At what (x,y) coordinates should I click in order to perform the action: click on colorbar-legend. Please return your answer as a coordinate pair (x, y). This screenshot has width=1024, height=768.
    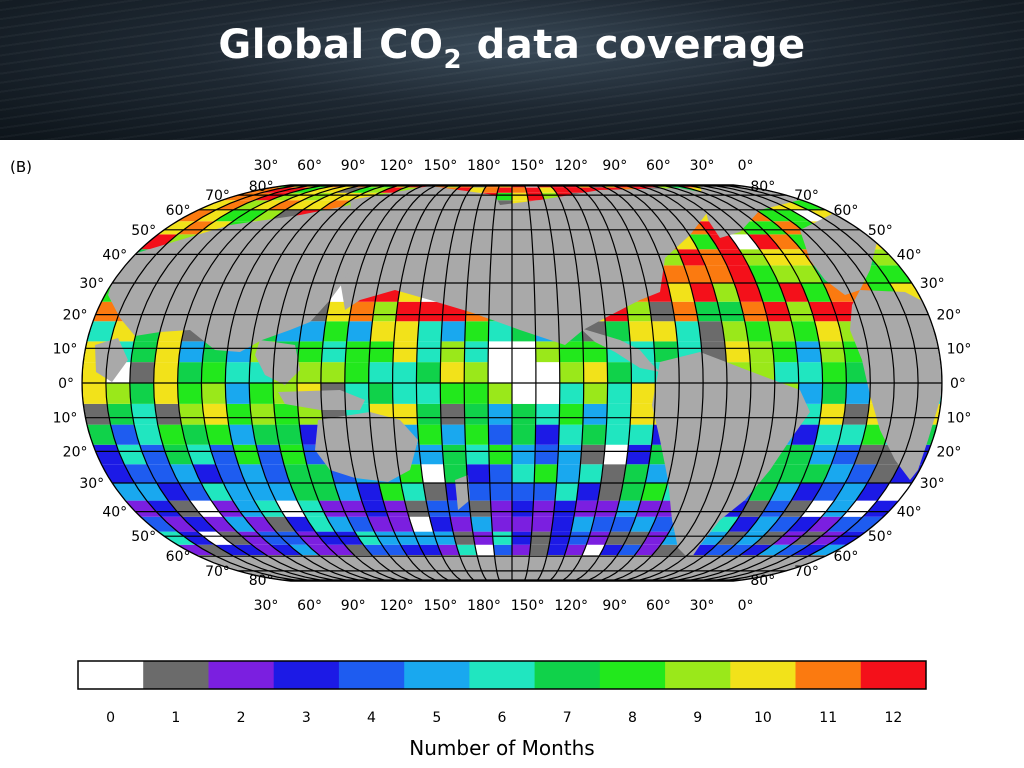
    Looking at the image, I should click on (502, 675).